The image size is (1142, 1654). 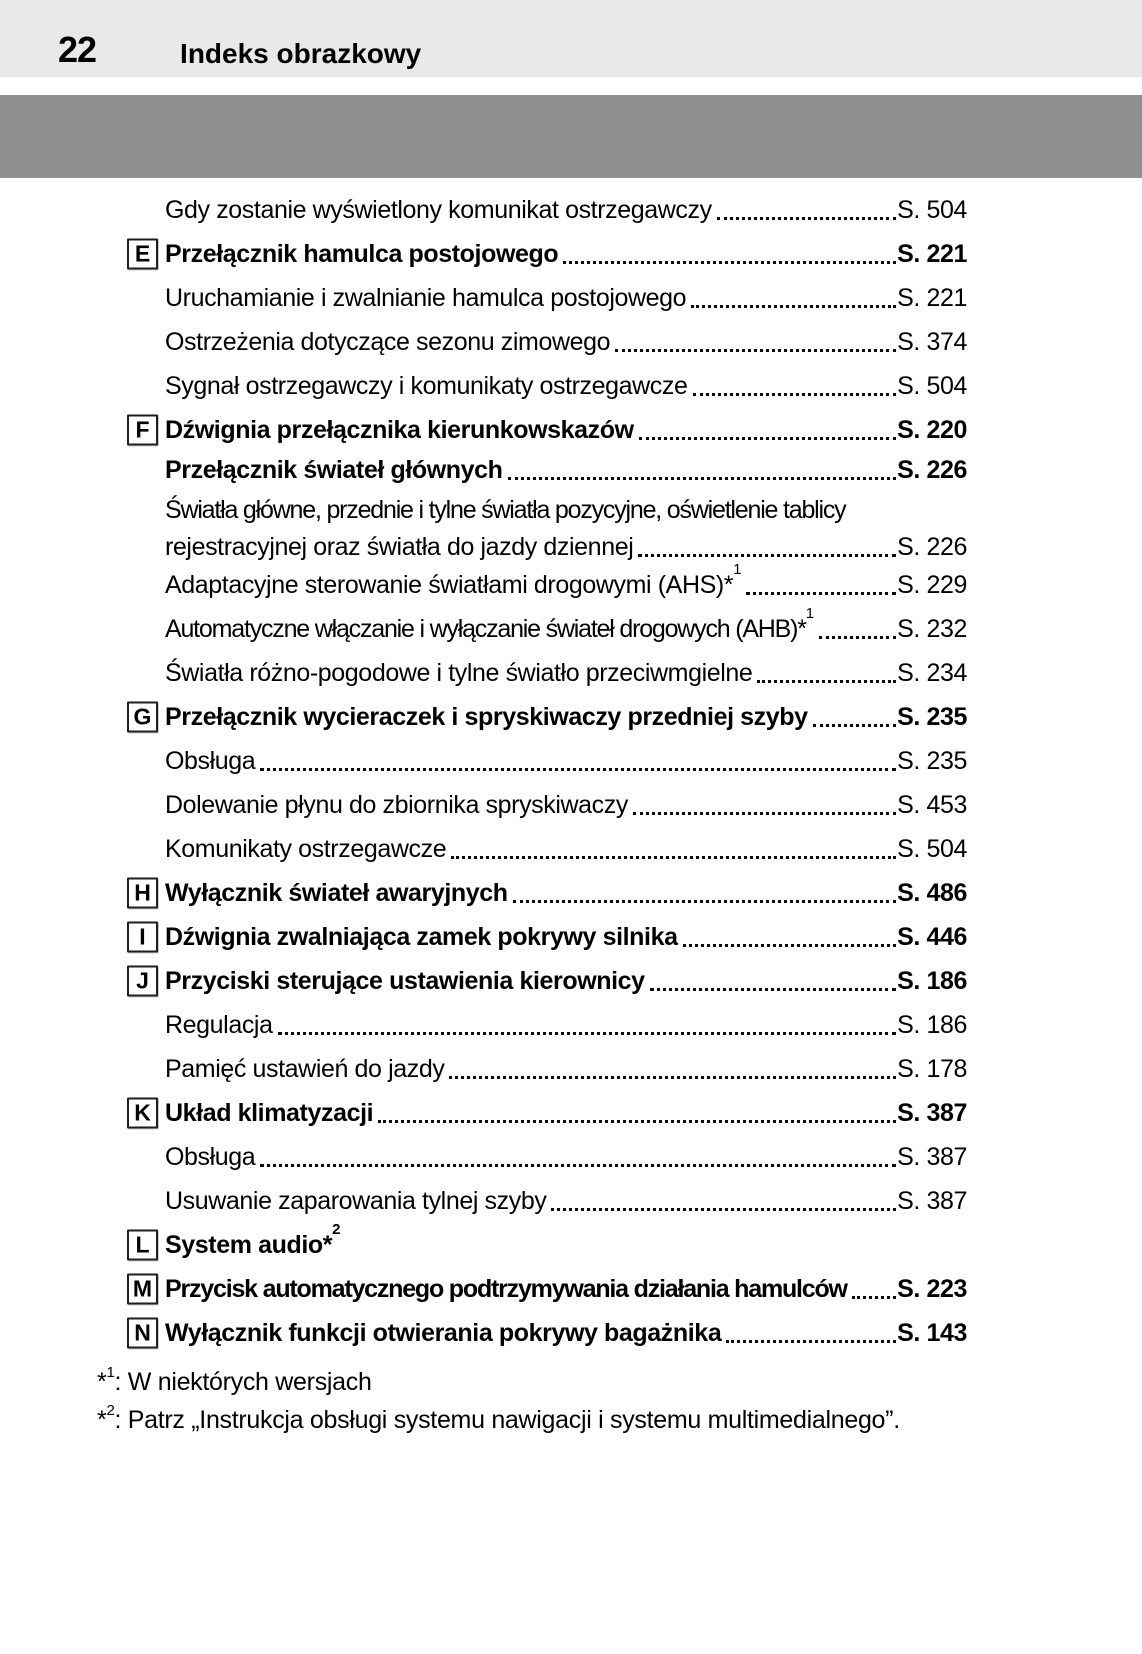 I want to click on entry-row: L System audio*2, so click(x=547, y=1244).